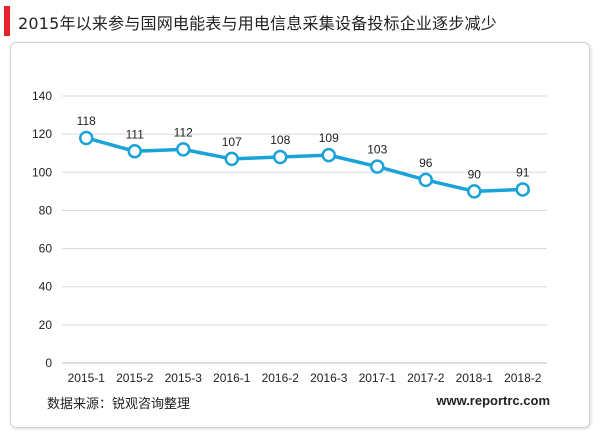 The height and width of the screenshot is (433, 600). What do you see at coordinates (281, 378) in the screenshot?
I see `x-tick-label: 2016-2` at bounding box center [281, 378].